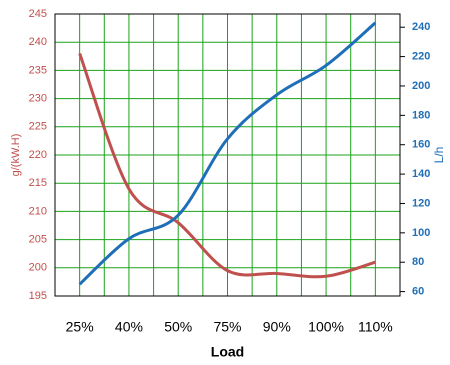 The width and height of the screenshot is (450, 365). I want to click on y2-tick-label: 240, so click(421, 27).